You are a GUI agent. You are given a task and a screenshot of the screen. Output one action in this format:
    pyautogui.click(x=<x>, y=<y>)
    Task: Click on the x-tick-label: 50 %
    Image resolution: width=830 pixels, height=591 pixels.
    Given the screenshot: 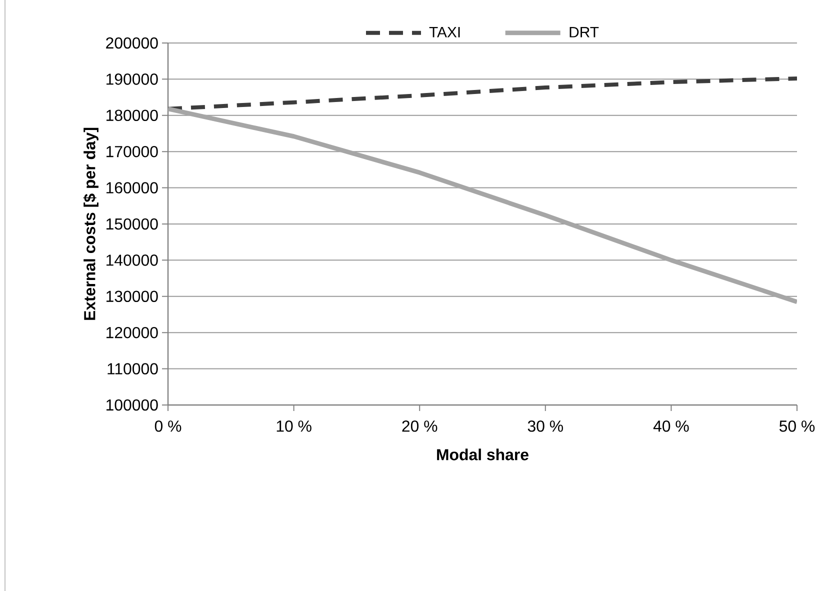 What is the action you would take?
    pyautogui.click(x=797, y=426)
    